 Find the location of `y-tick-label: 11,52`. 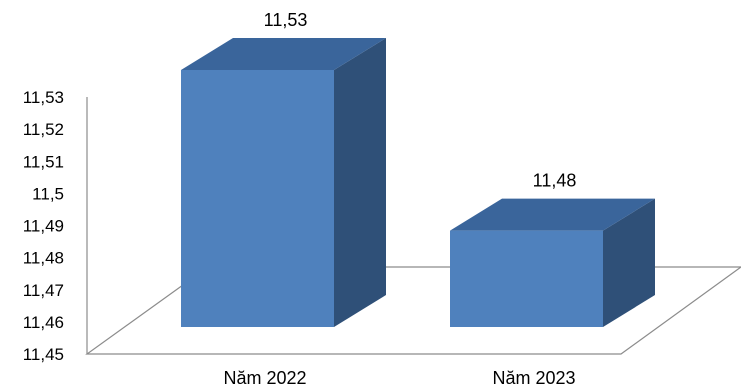

y-tick-label: 11,52 is located at coordinates (43, 129).